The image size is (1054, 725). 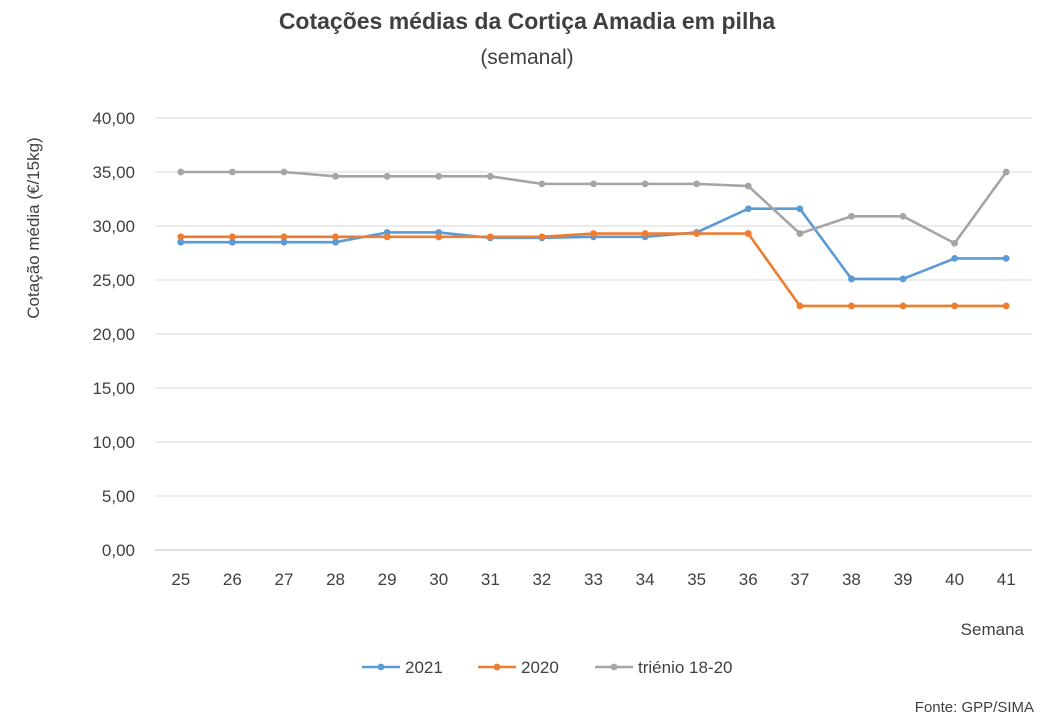 I want to click on series-triénio-18-20, so click(x=593, y=207).